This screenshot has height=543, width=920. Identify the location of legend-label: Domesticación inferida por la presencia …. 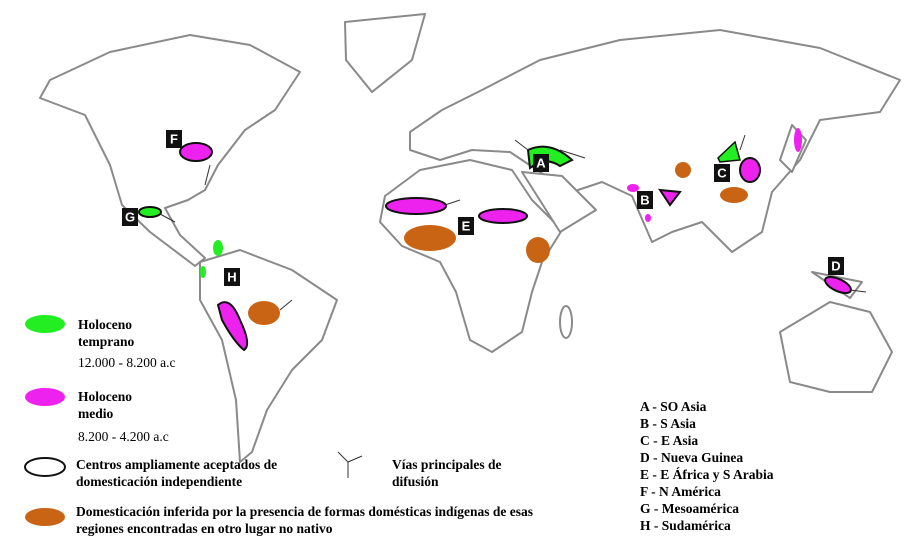
(304, 520).